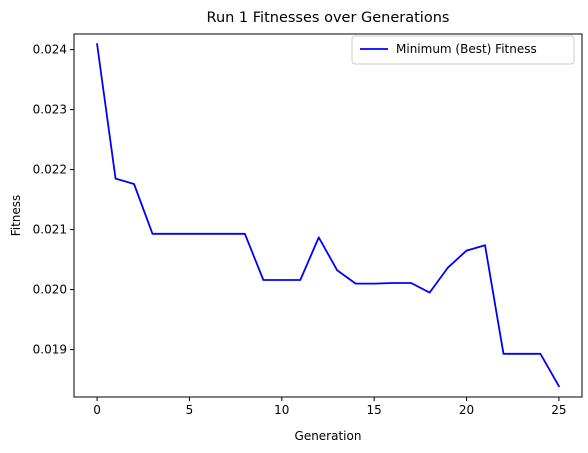 Image resolution: width=588 pixels, height=453 pixels. I want to click on legend: Minimum (Best) Fitness, so click(463, 50).